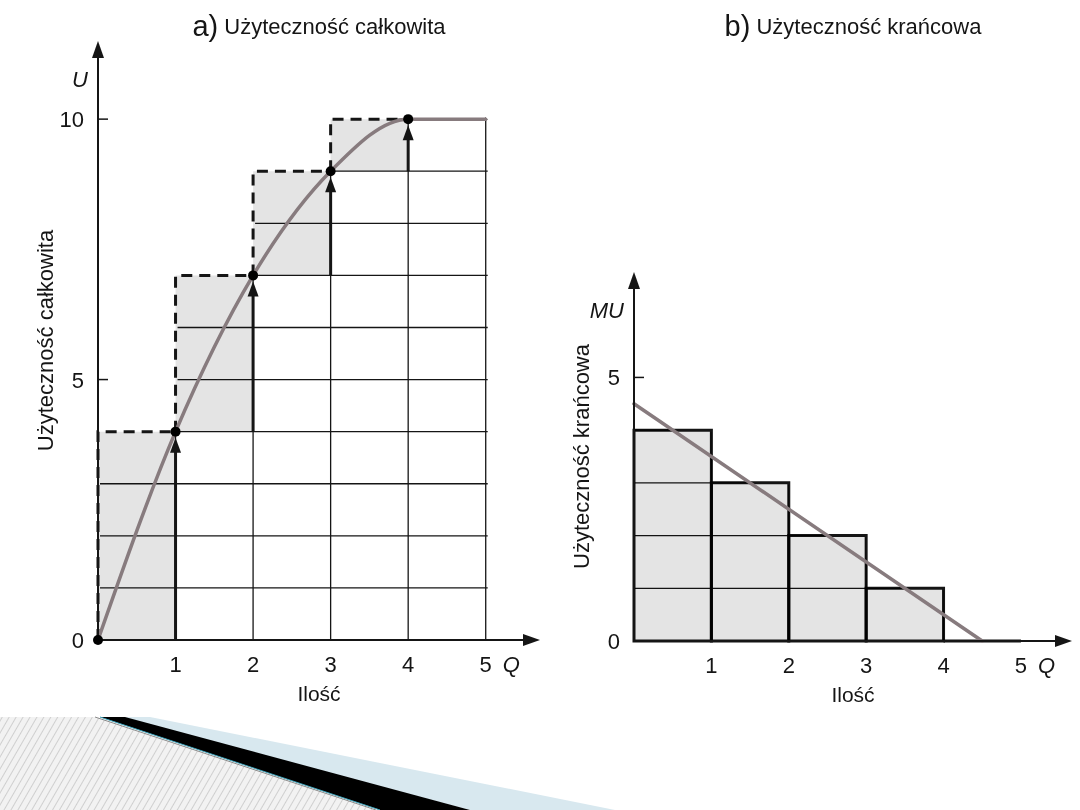 This screenshot has height=810, width=1080. What do you see at coordinates (71, 119) in the screenshot?
I see `y-tick-label: 10` at bounding box center [71, 119].